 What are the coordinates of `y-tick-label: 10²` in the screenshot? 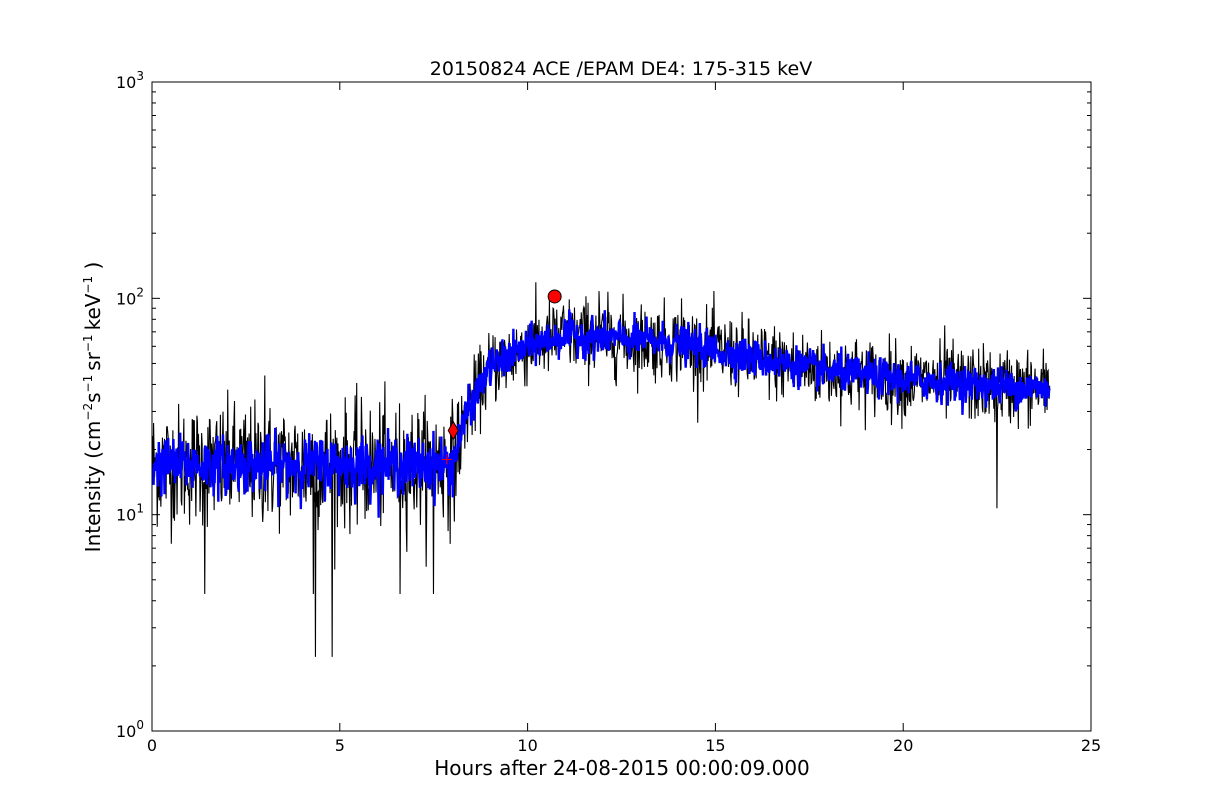 It's located at (130, 296).